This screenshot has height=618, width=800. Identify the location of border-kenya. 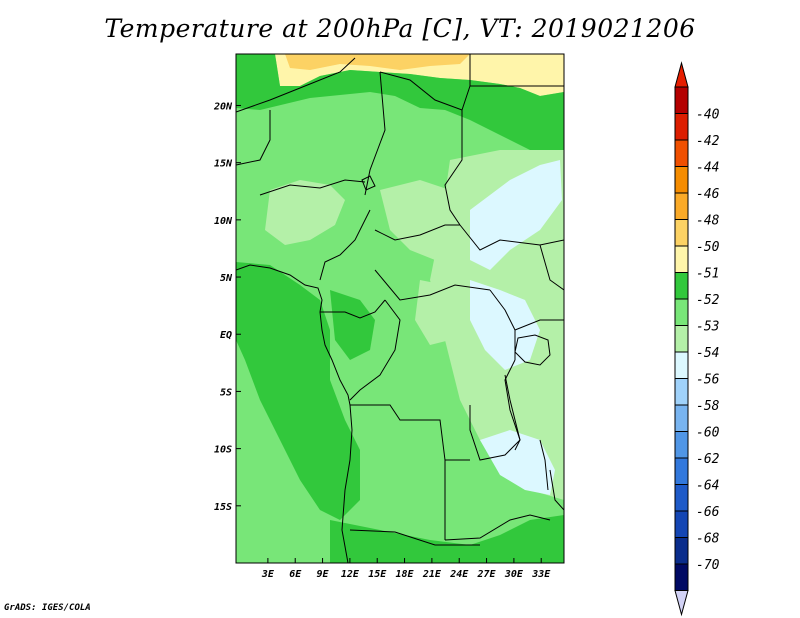
(539, 325).